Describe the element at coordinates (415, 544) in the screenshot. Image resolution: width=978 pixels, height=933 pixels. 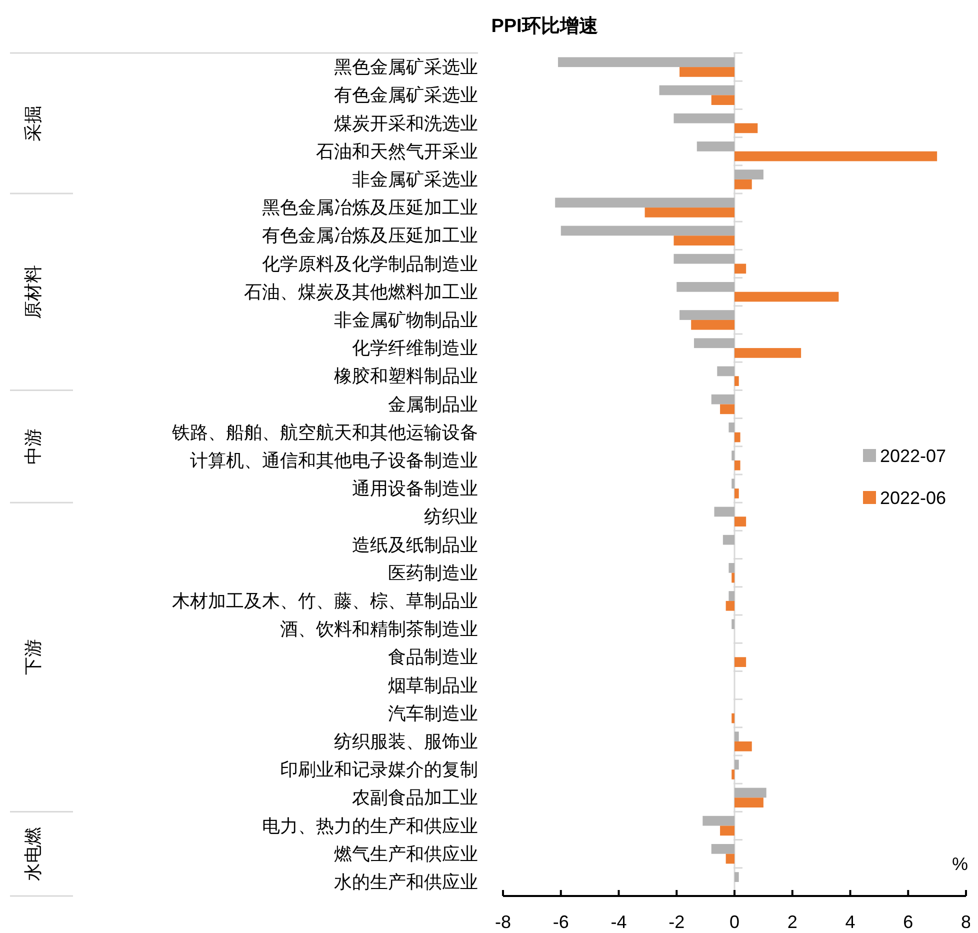
I see `y-tick-label: 造纸及纸制品业` at that location.